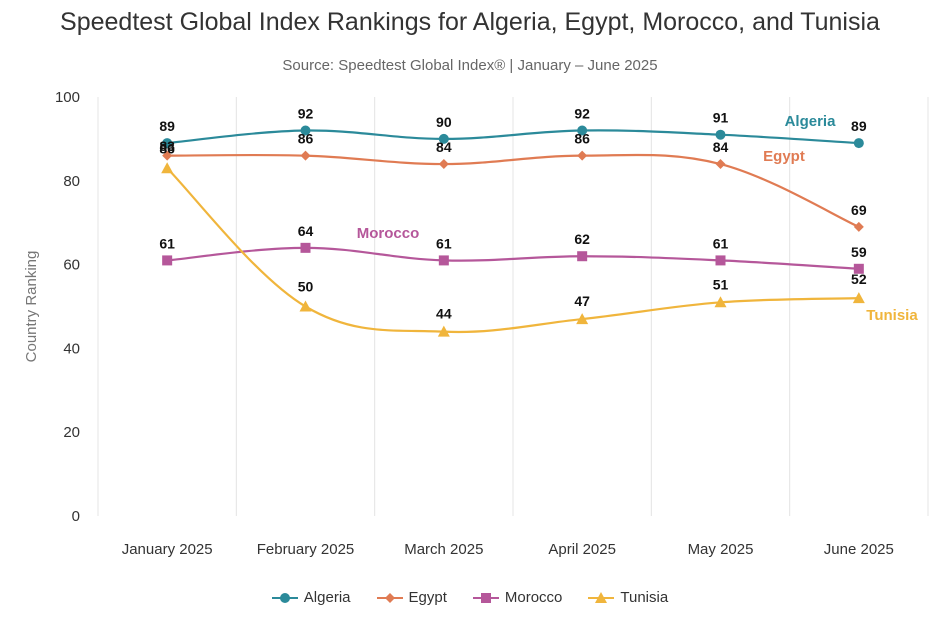 The height and width of the screenshot is (638, 940). What do you see at coordinates (71, 265) in the screenshot?
I see `y-tick-label: 60` at bounding box center [71, 265].